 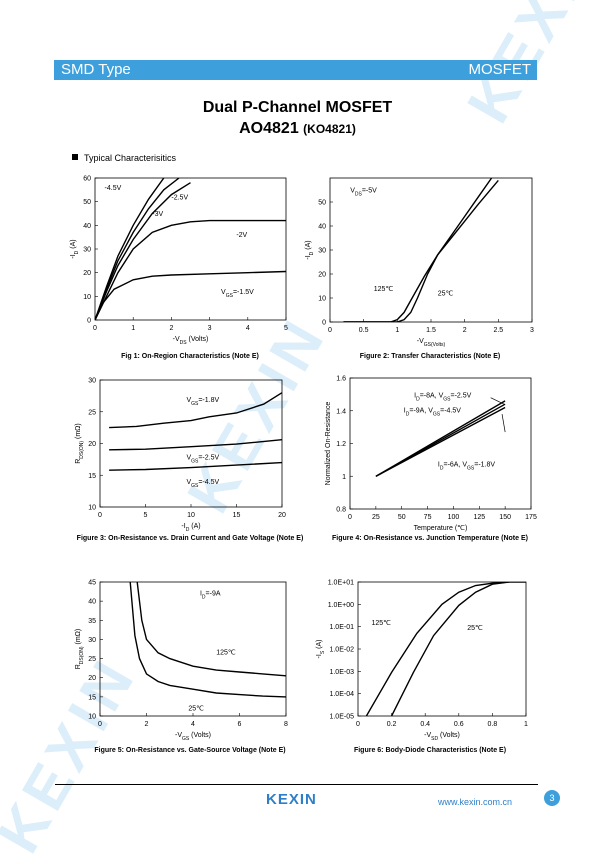 What do you see at coordinates (431, 343) in the screenshot?
I see `x-axis-label: -VGS(Volts)` at bounding box center [431, 343].